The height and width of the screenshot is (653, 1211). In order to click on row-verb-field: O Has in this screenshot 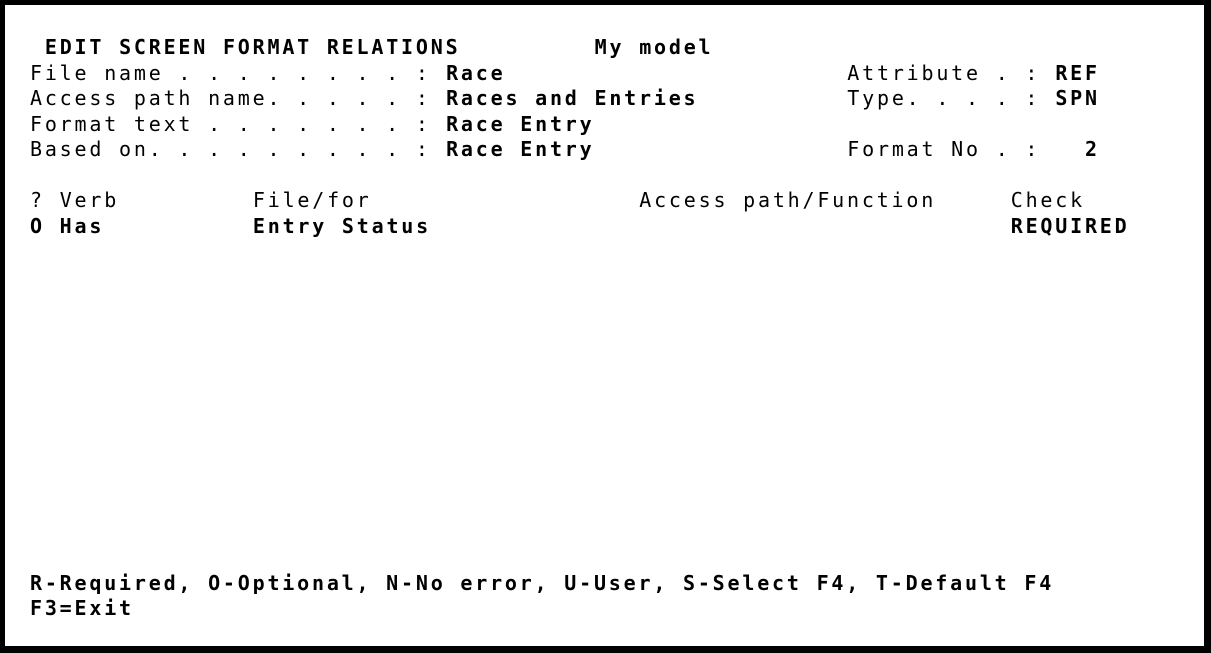, I will do `click(67, 225)`.